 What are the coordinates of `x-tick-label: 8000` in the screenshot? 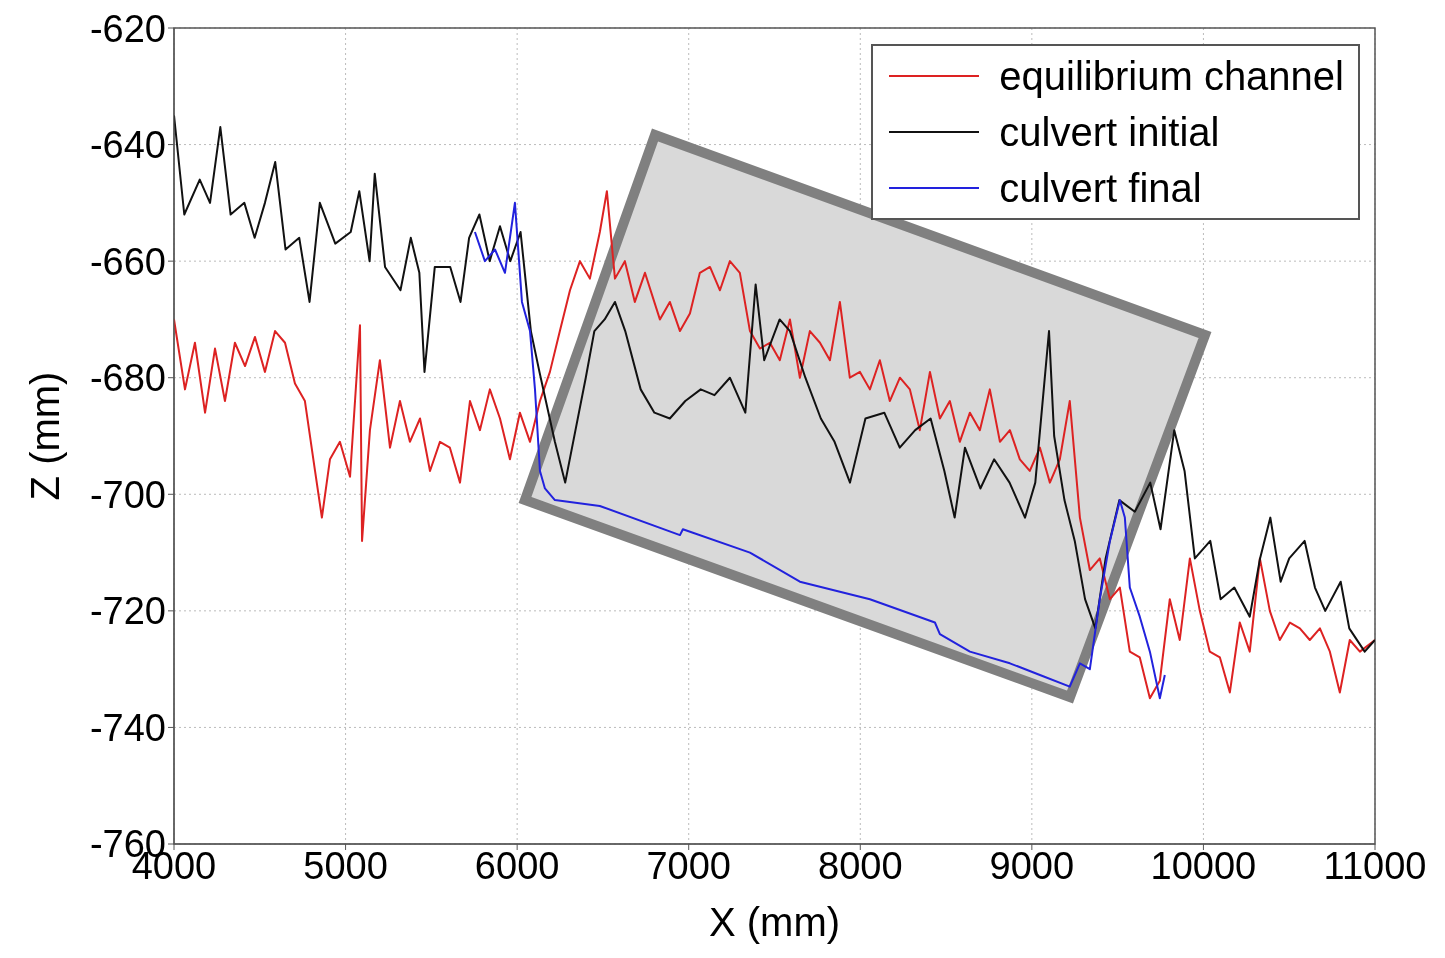 It's located at (860, 865).